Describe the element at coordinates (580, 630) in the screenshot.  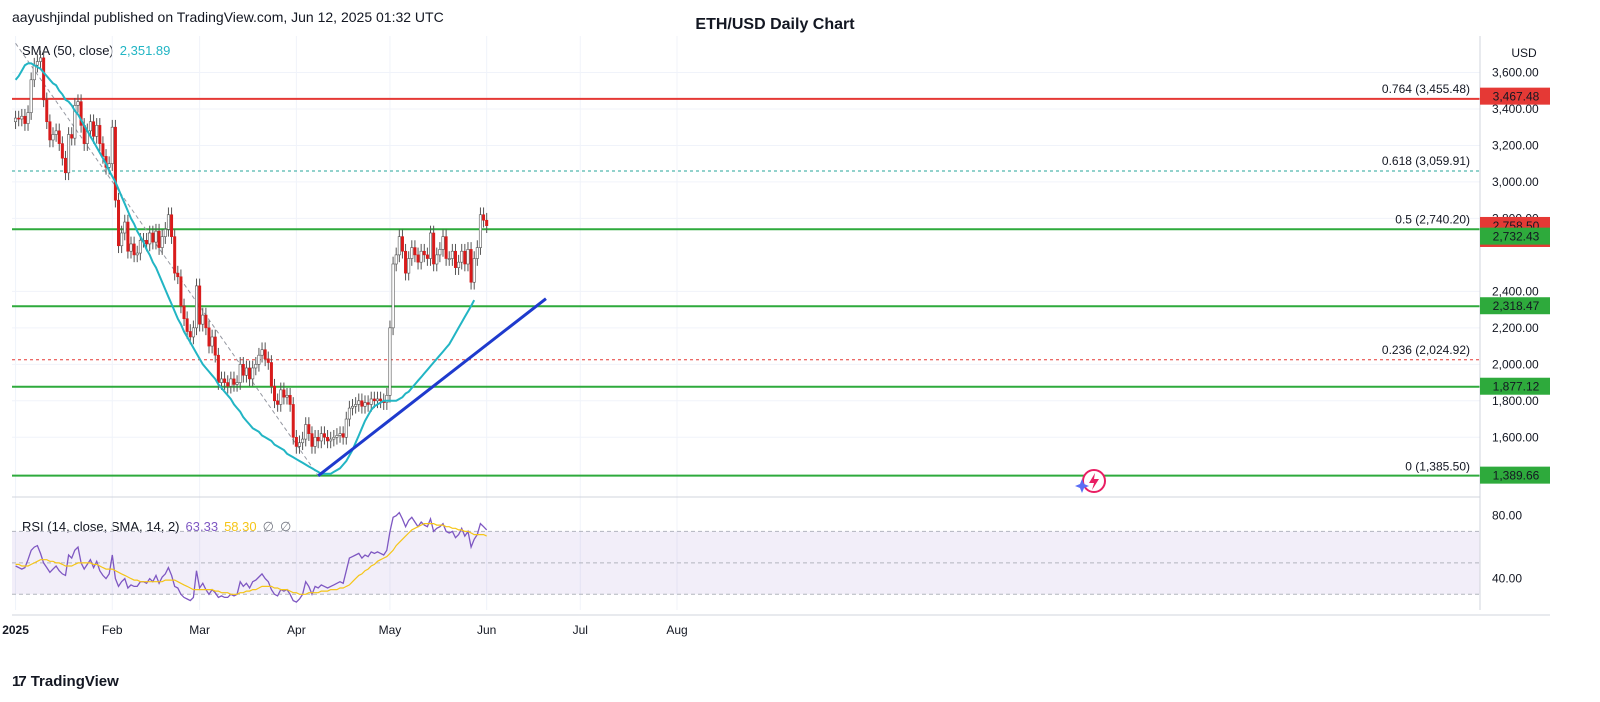
I see `time-tick-label: Jul` at that location.